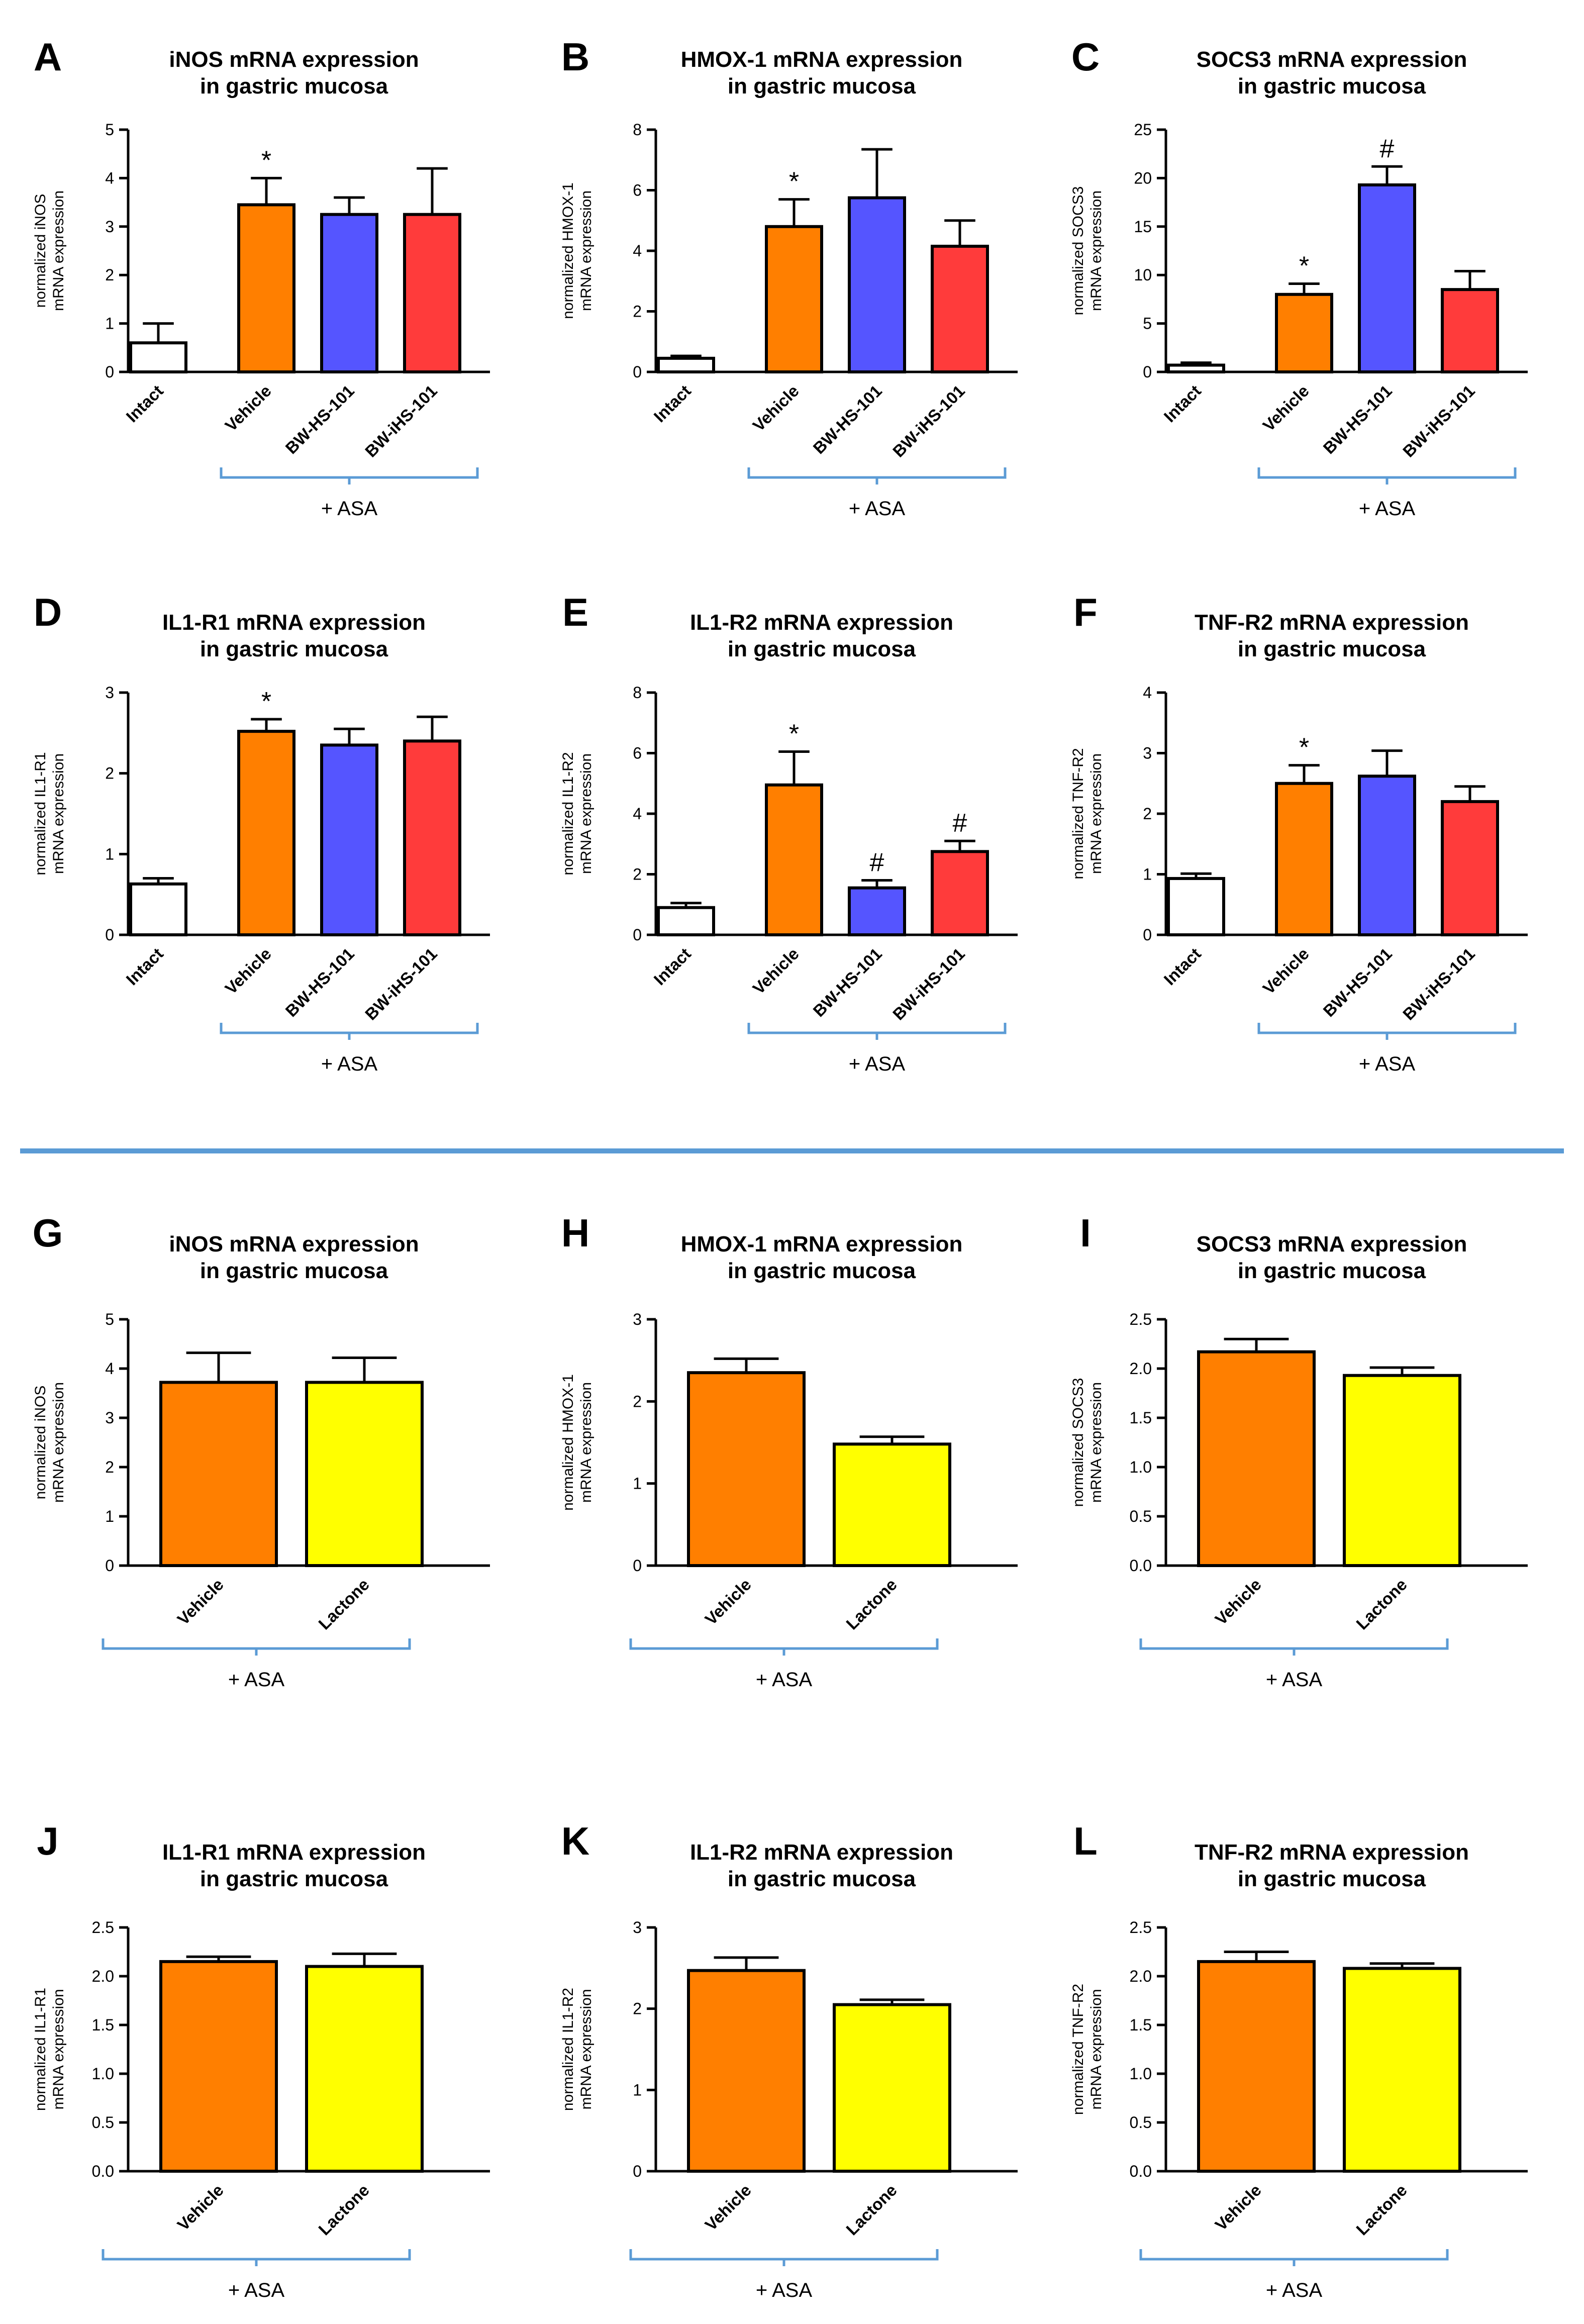 This screenshot has height=2324, width=1584. I want to click on panel-letter: F, so click(1085, 612).